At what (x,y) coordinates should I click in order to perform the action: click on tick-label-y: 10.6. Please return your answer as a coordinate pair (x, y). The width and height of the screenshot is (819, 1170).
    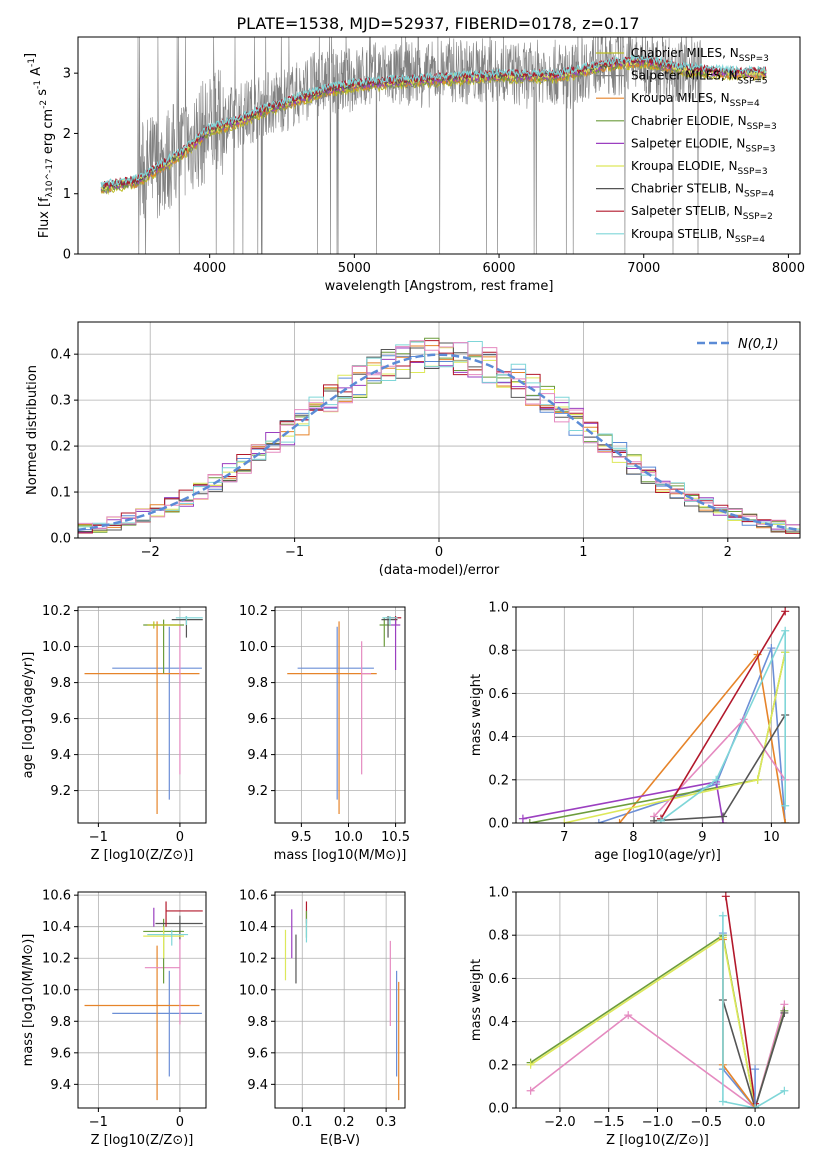
    Looking at the image, I should click on (253, 896).